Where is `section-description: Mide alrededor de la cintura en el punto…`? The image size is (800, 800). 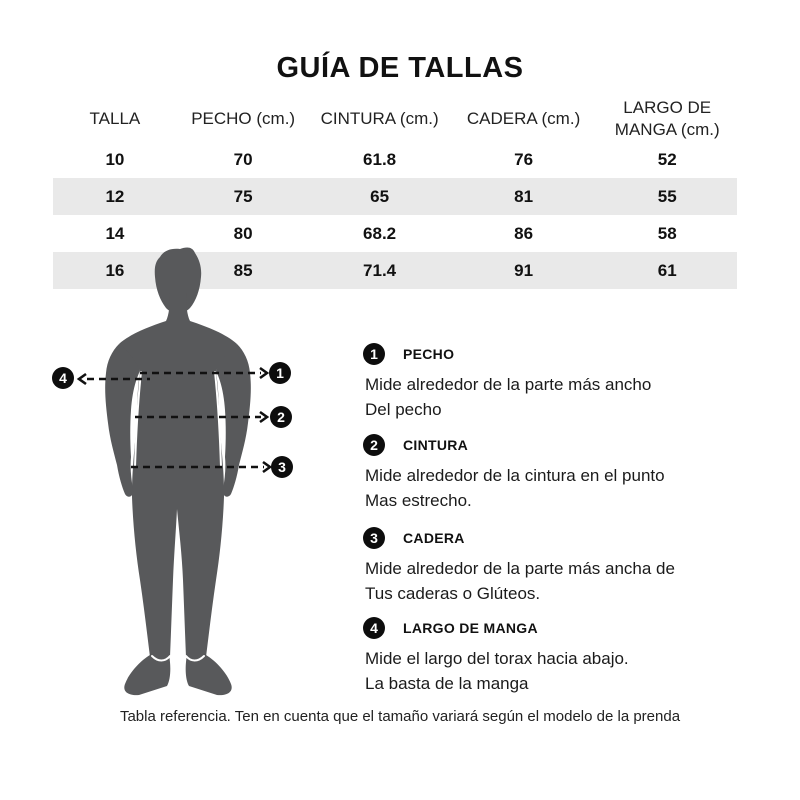 section-description: Mide alrededor de la cintura en el punto… is located at coordinates (515, 488).